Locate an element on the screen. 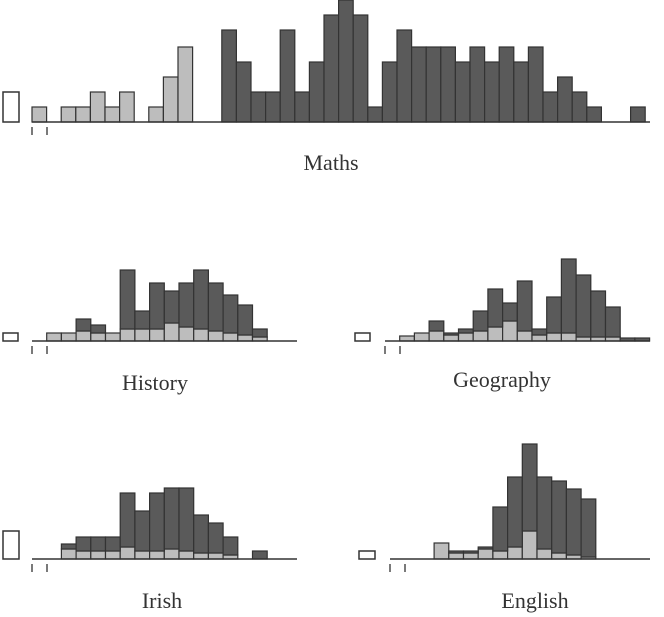 Image resolution: width=664 pixels, height=617 pixels. chart-title: Geography is located at coordinates (502, 379).